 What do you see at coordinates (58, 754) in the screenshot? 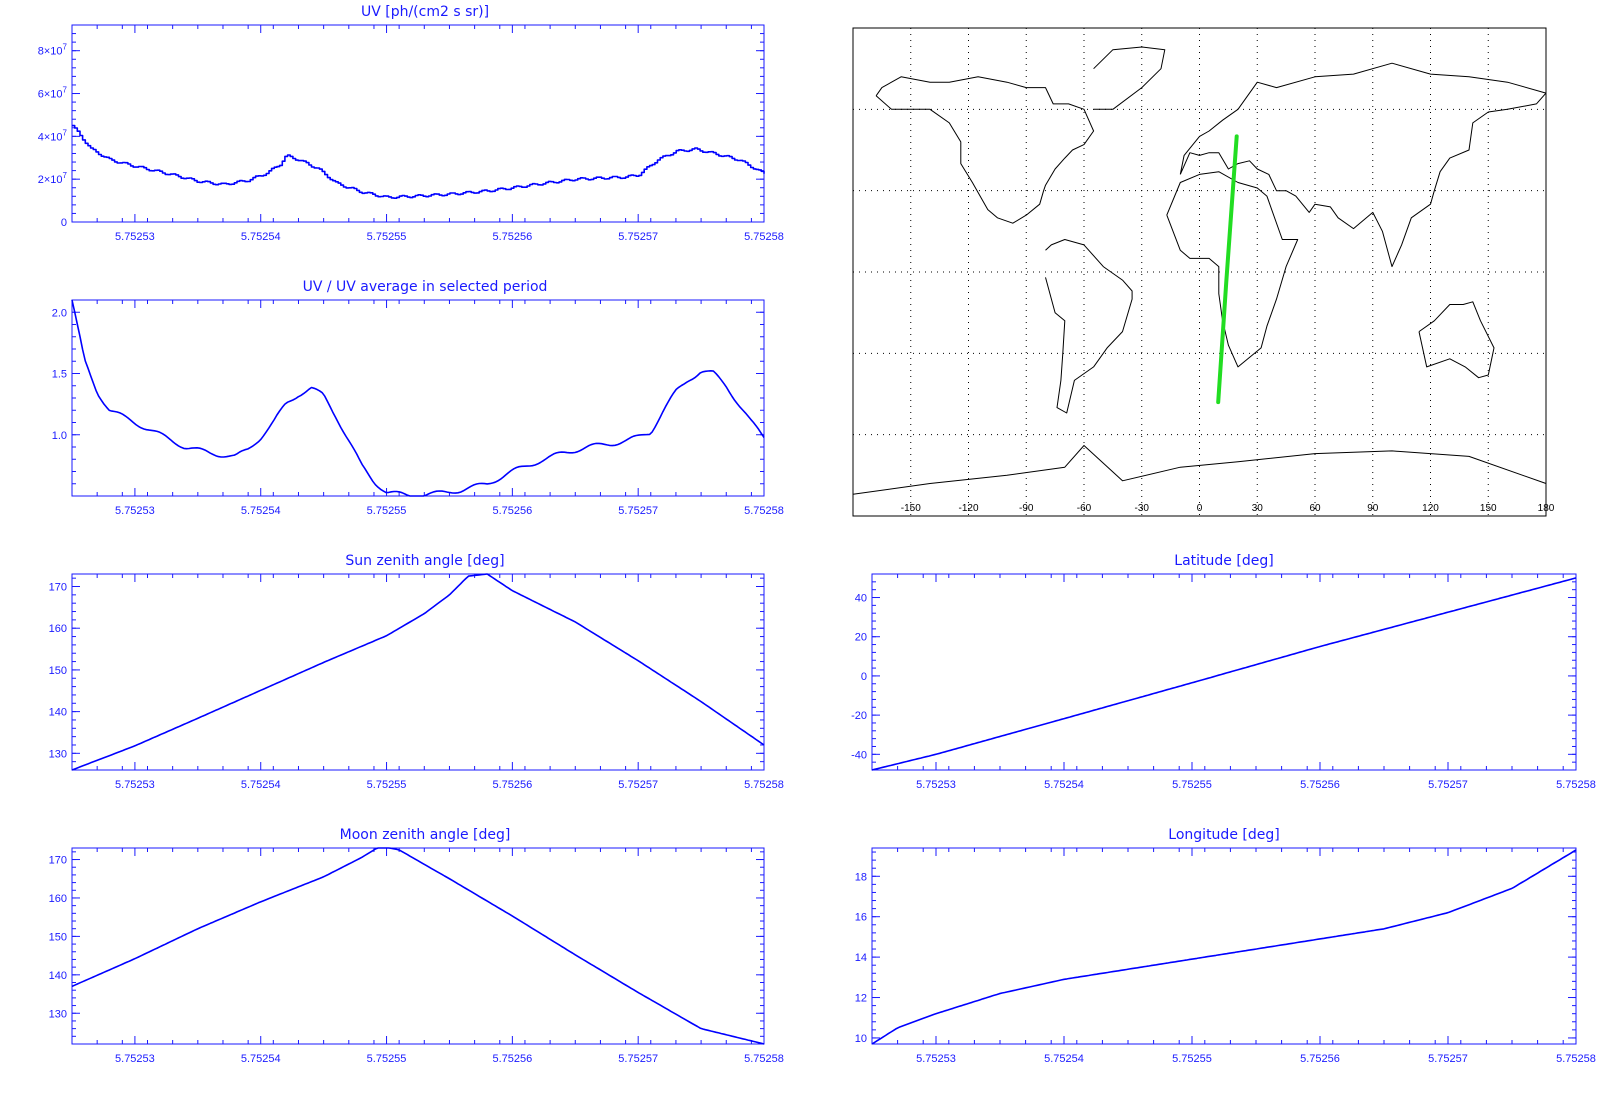
I see `y-tick-label: 130` at bounding box center [58, 754].